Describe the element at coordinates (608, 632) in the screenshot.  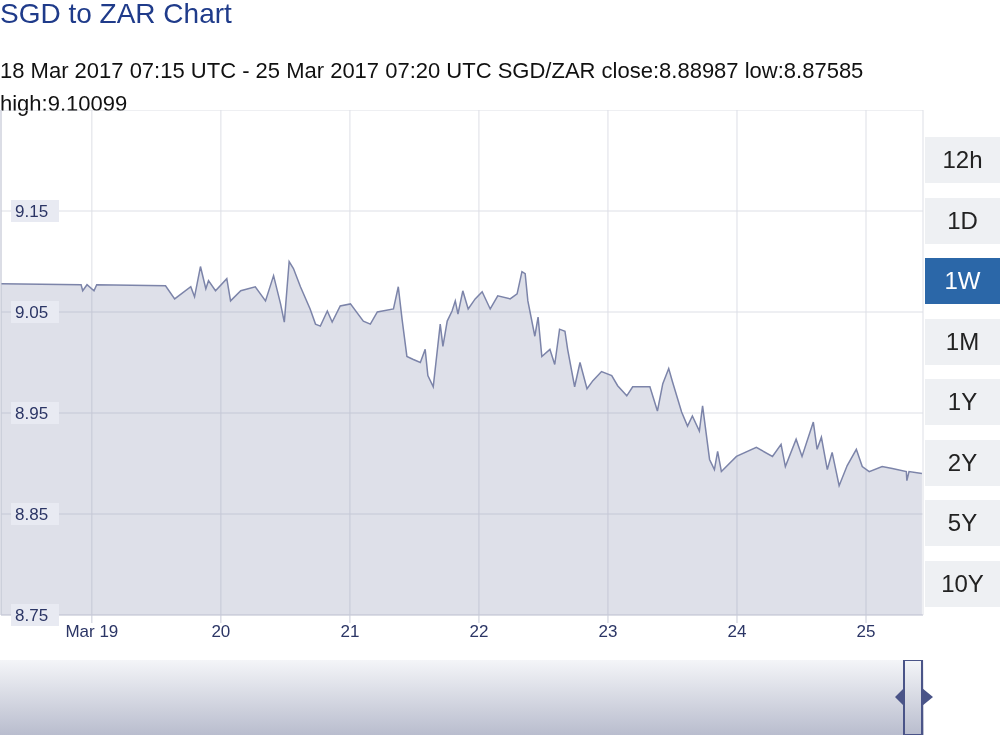
I see `x-tick-label: 23` at that location.